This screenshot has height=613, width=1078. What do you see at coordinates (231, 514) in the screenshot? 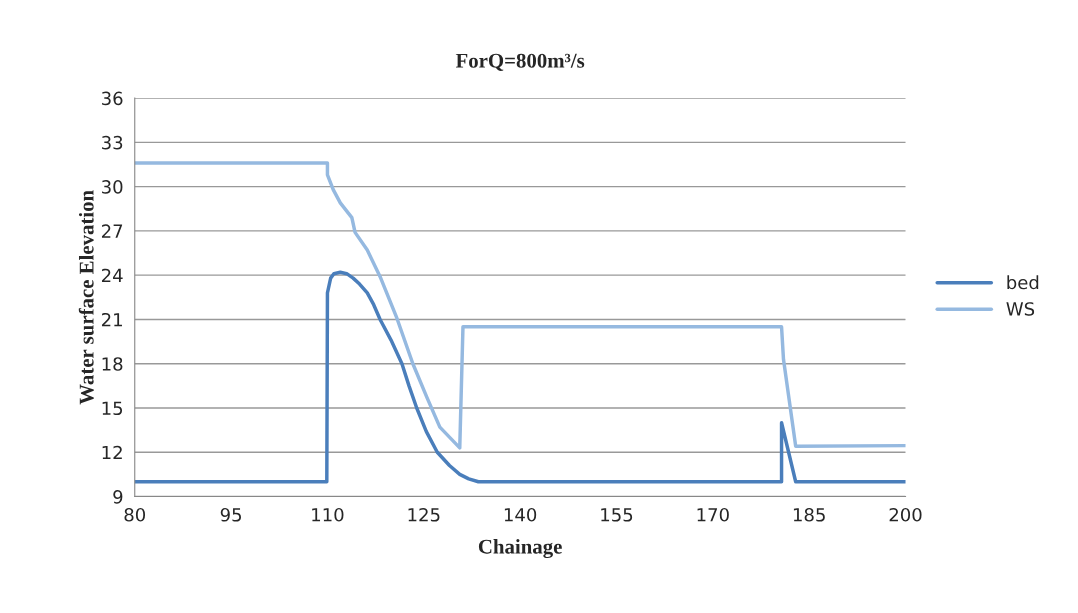
I see `x-tick-label: 95` at bounding box center [231, 514].